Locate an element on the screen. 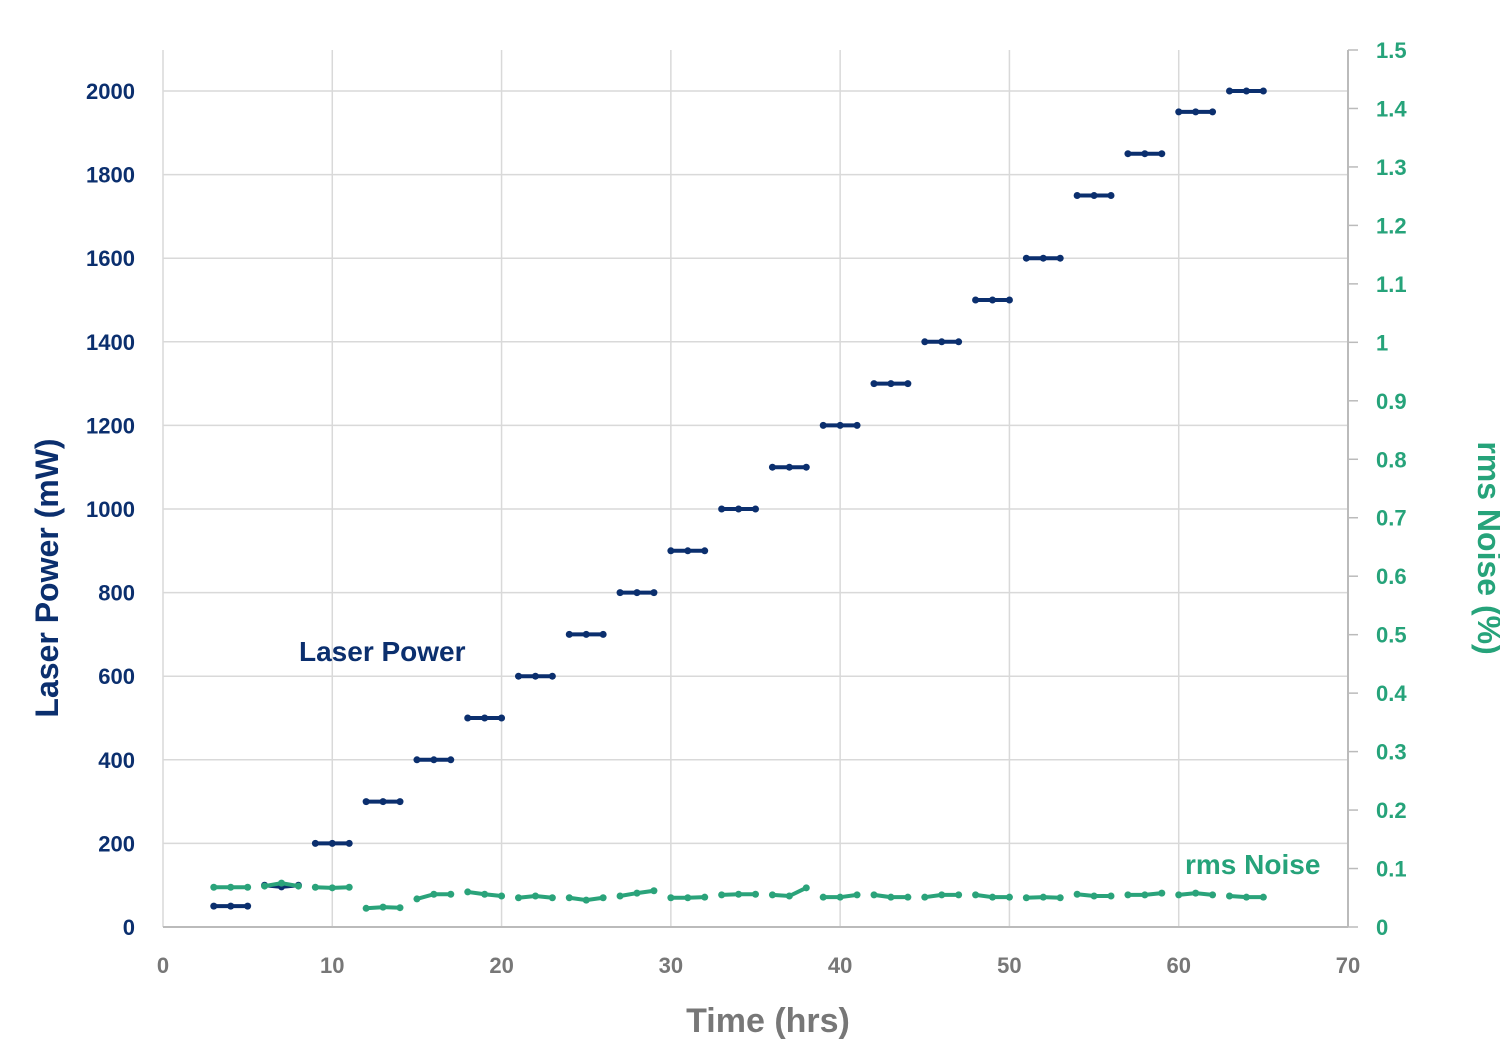 The width and height of the screenshot is (1500, 1058). annotation-laser-power: Laser Power is located at coordinates (382, 651).